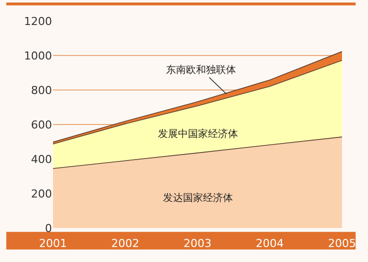 Image resolution: width=368 pixels, height=262 pixels. What do you see at coordinates (38, 55) in the screenshot?
I see `y-tick-label: 1000` at bounding box center [38, 55].